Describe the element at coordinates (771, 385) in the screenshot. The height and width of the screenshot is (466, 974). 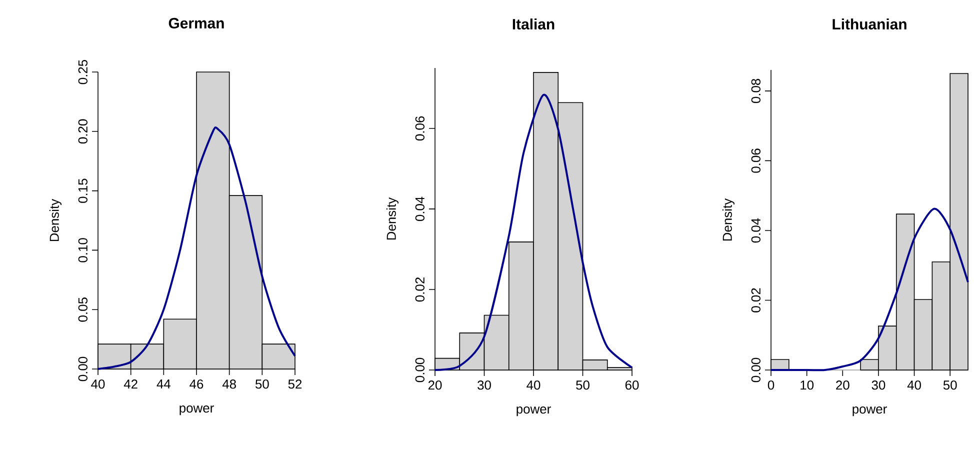
I see `x-tick-label: 0` at that location.